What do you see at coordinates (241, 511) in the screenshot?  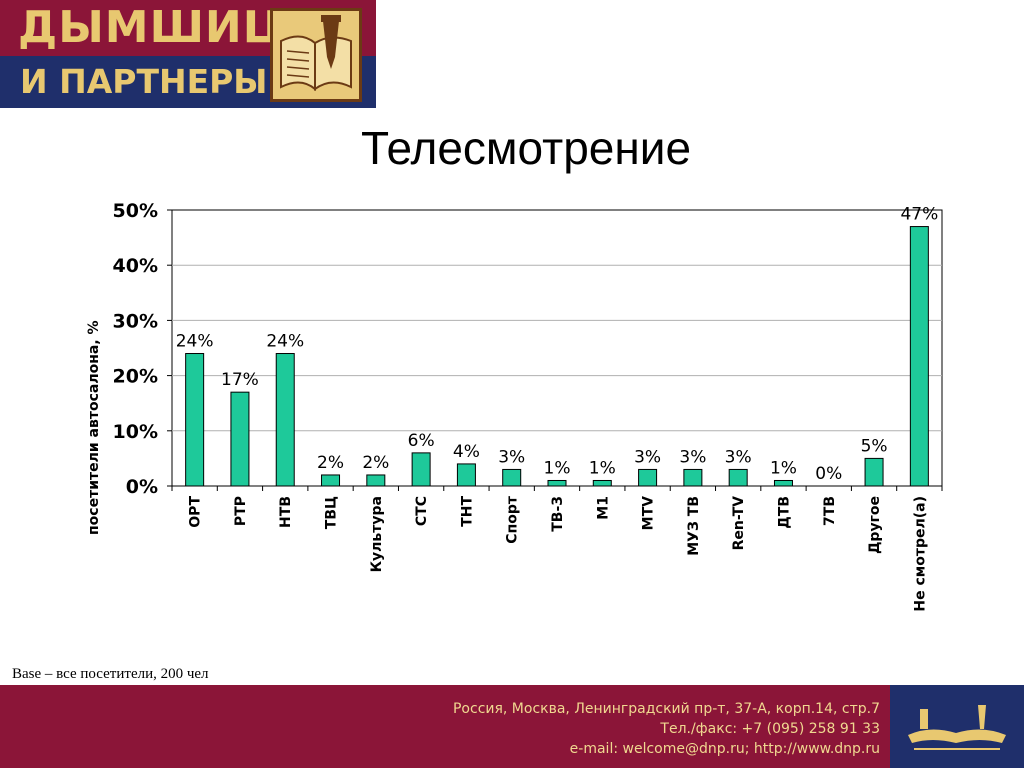 I see `category-label: РТР` at bounding box center [241, 511].